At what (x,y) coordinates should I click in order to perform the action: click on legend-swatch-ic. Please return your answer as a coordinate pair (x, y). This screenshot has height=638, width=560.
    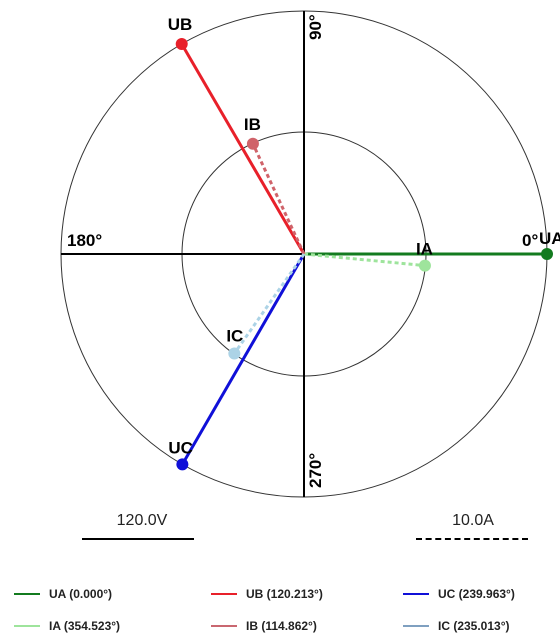
    Looking at the image, I should click on (416, 626).